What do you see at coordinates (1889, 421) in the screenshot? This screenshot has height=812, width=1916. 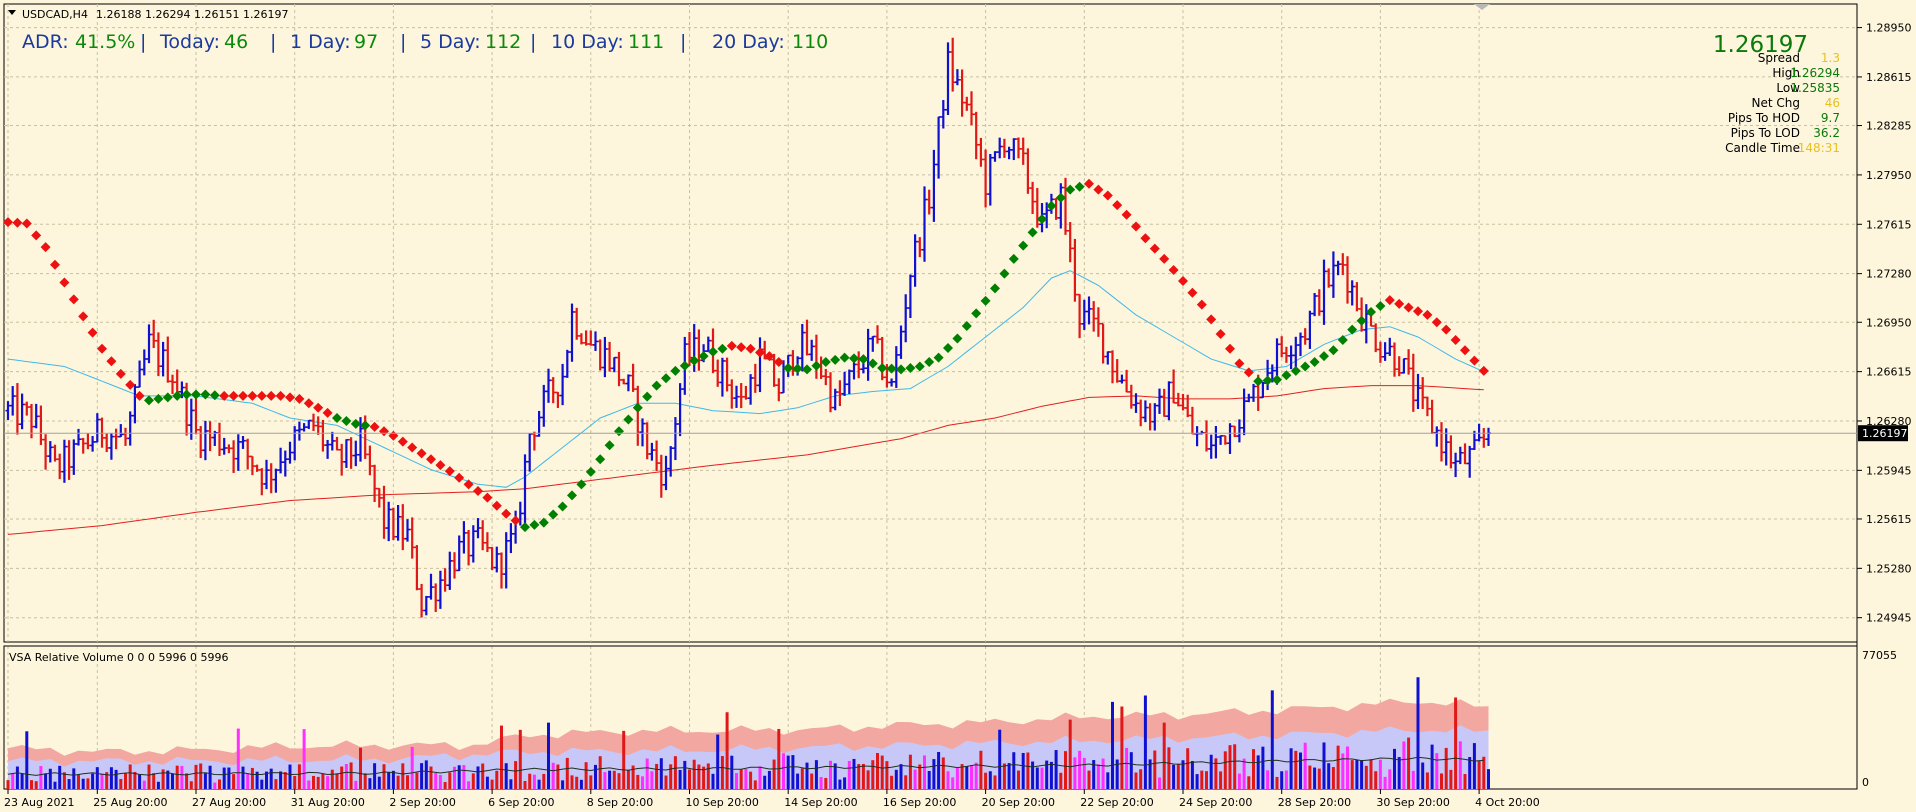 I see `y-tick-label: 1.26280` at bounding box center [1889, 421].